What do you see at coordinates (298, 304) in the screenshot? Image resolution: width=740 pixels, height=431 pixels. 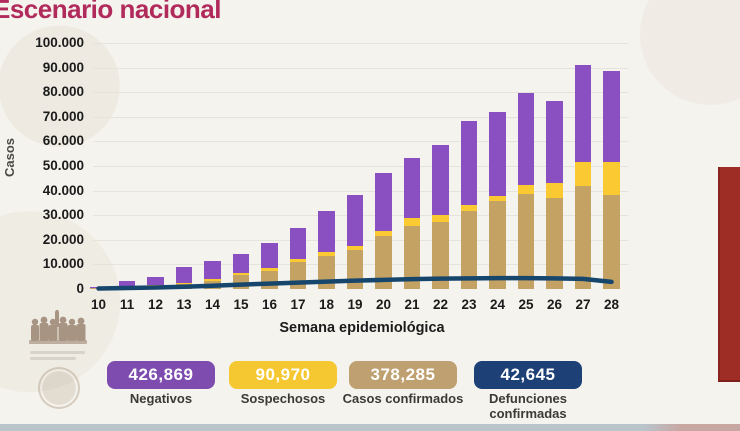 I see `x-tick-label-week-17: 17` at bounding box center [298, 304].